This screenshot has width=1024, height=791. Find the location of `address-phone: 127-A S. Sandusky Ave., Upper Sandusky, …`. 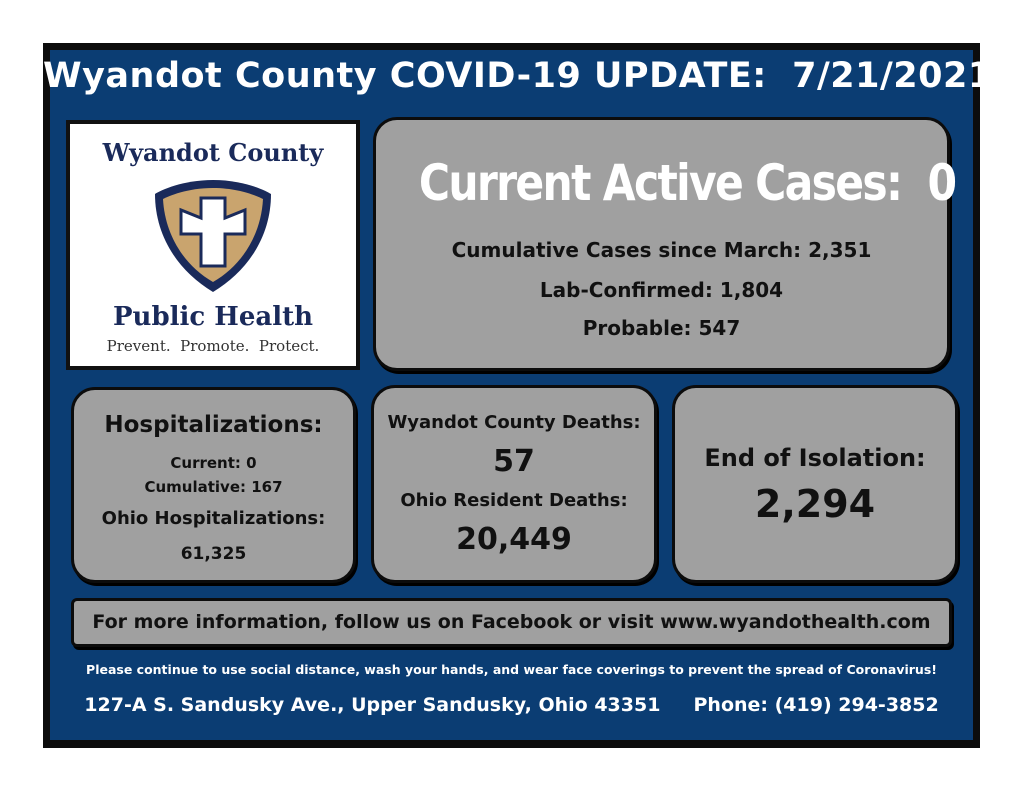

address-phone: 127-A S. Sandusky Ave., Upper Sandusky, … is located at coordinates (511, 705).